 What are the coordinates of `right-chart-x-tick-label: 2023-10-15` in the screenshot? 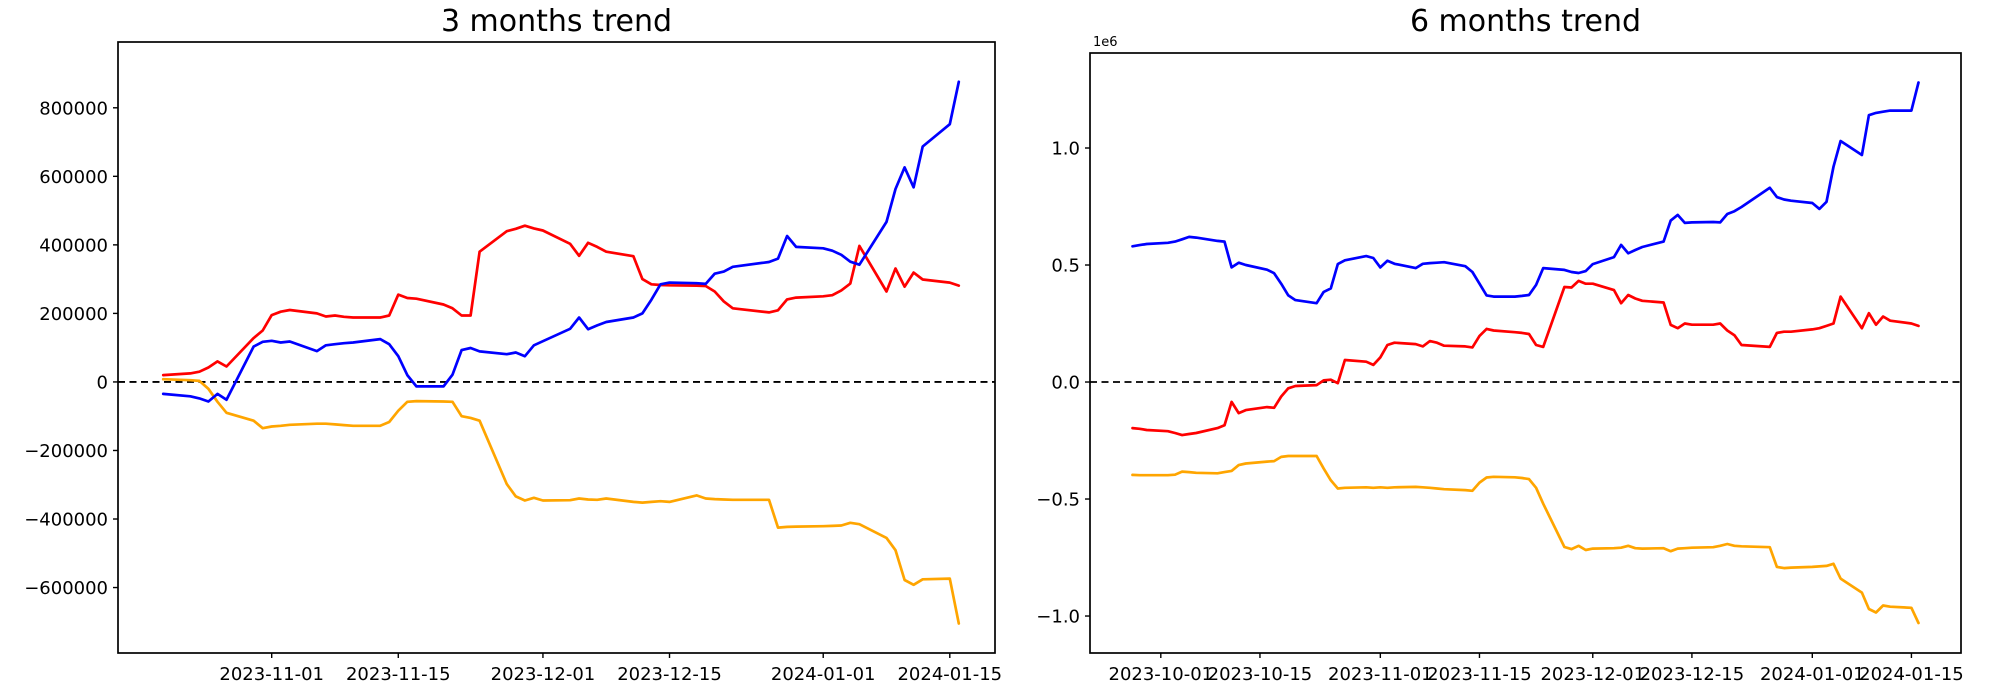 It's located at (1260, 674).